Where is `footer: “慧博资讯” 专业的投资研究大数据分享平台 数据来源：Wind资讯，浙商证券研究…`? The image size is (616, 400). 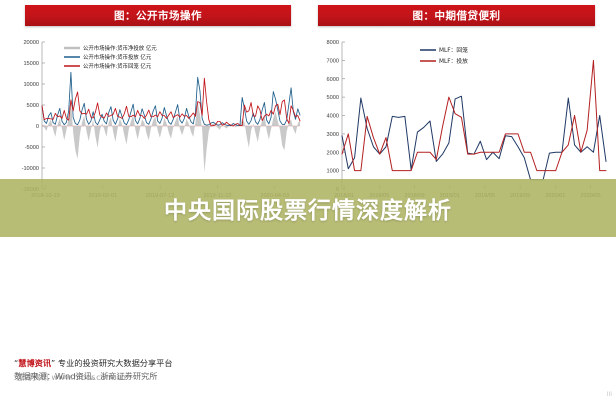 footer: “慧博资讯” 专业的投资研究大数据分享平台 数据来源：Wind资讯，浙商证券研究… is located at coordinates (224, 370).